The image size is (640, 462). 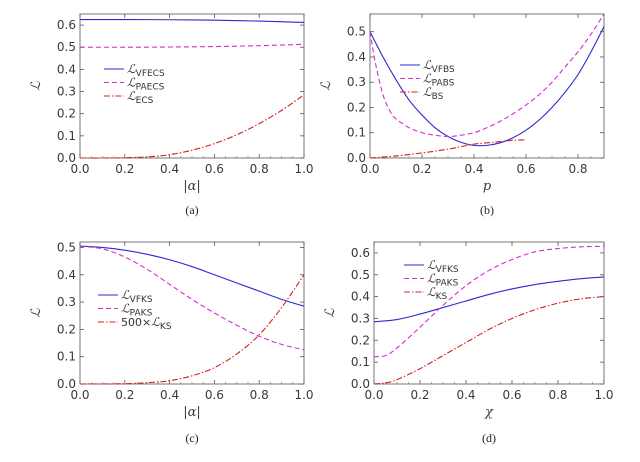 I want to click on panel-caption: (b), so click(x=487, y=210).